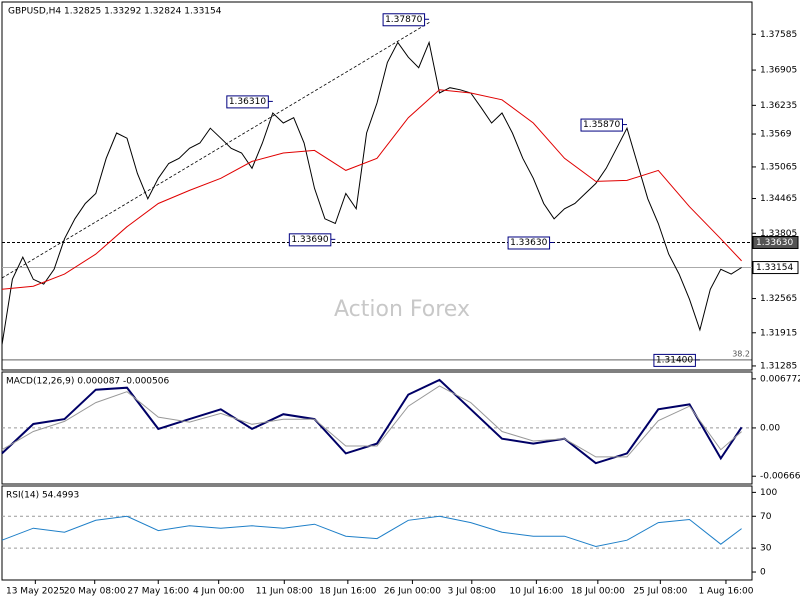 The height and width of the screenshot is (600, 800). What do you see at coordinates (766, 549) in the screenshot?
I see `y-tick-label: 30` at bounding box center [766, 549].